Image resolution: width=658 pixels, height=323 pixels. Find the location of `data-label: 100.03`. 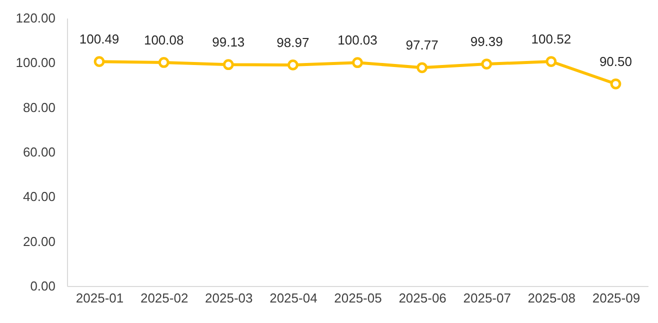

data-label: 100.03 is located at coordinates (358, 40).